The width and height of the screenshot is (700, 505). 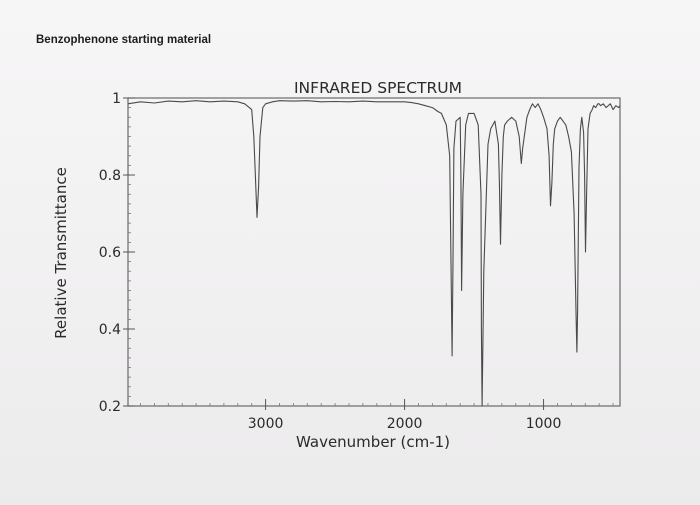 I want to click on x-tick-label: 1000, so click(x=544, y=424).